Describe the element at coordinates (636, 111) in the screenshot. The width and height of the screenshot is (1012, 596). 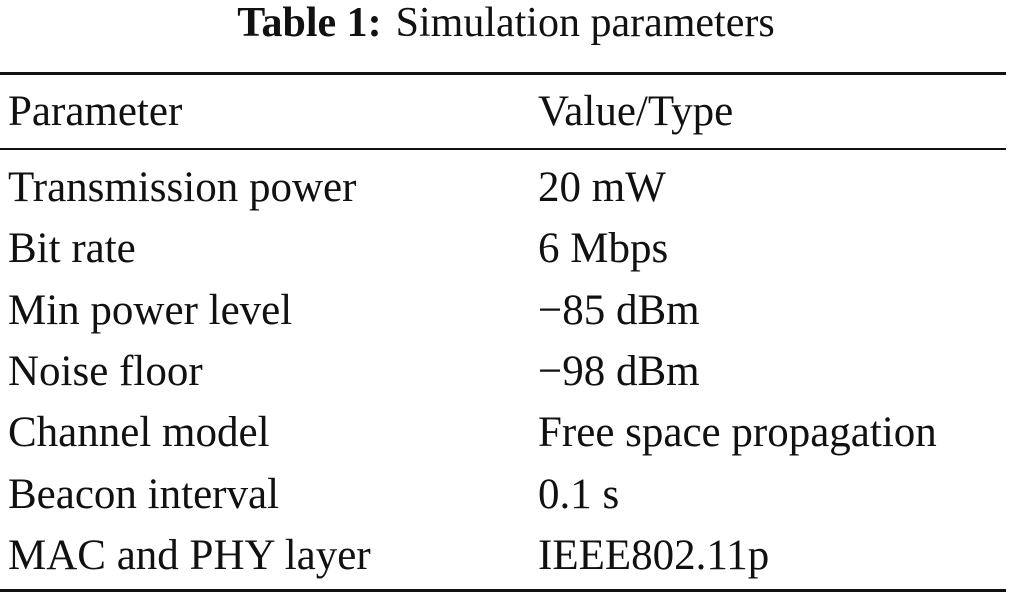
I see `header-cell: Value/Type` at that location.